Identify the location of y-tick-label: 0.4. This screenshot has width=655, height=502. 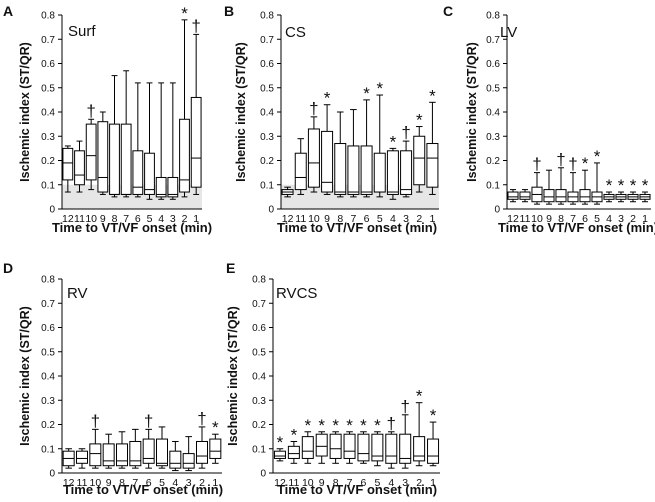
(48, 377).